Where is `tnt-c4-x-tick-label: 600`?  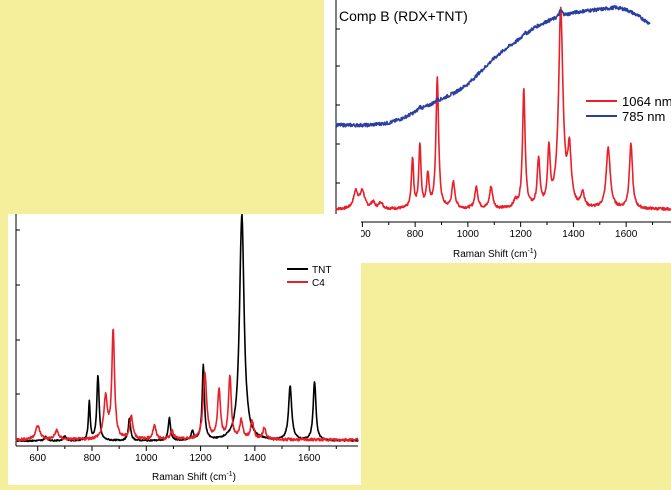 tnt-c4-x-tick-label: 600 is located at coordinates (37, 458).